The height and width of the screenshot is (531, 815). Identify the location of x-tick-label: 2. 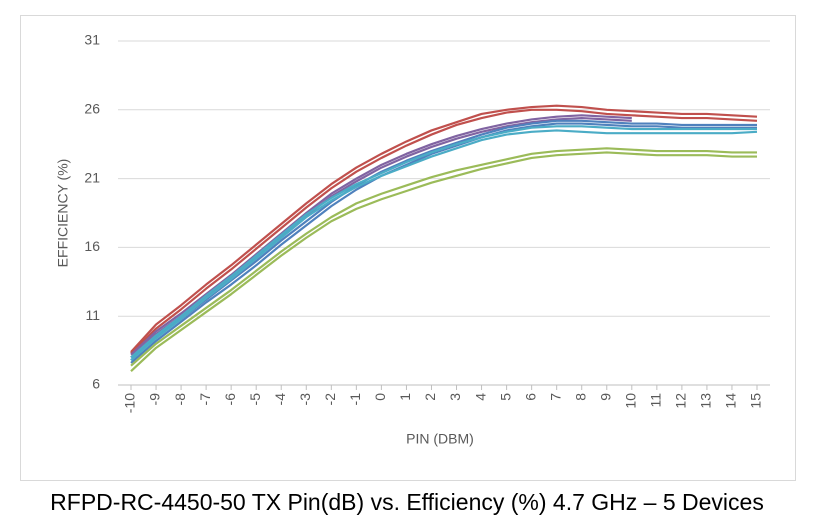
(430, 397).